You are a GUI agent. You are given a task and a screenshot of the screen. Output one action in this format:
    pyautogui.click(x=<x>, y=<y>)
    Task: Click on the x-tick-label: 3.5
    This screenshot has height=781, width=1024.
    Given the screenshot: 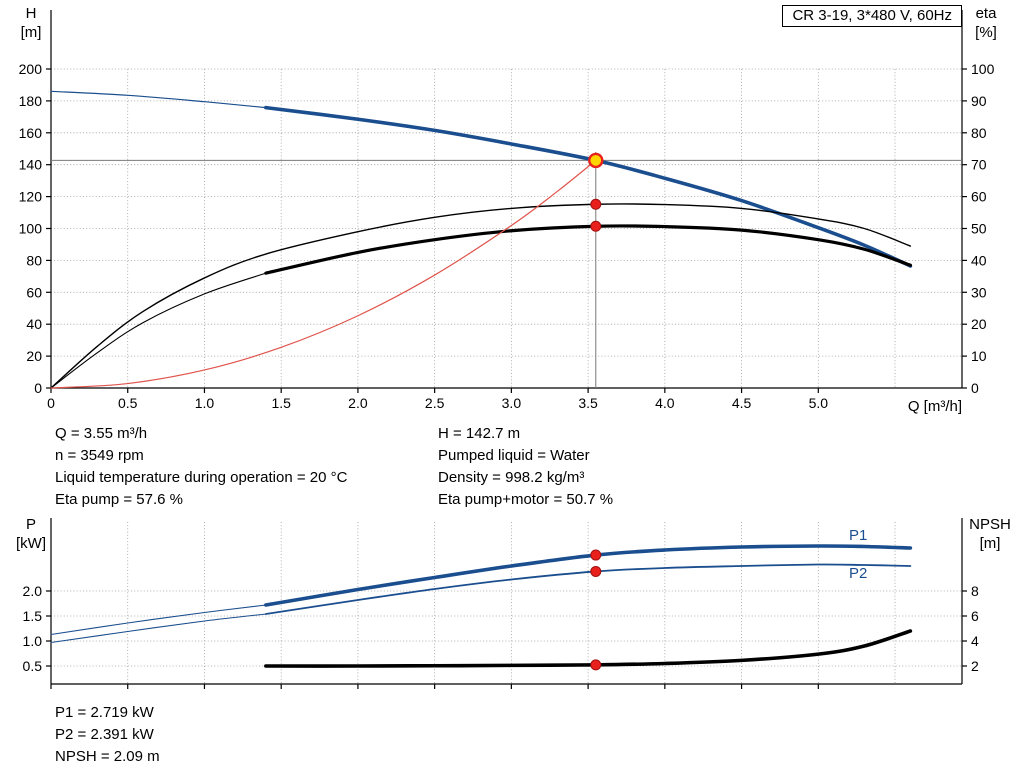 What is the action you would take?
    pyautogui.click(x=588, y=403)
    